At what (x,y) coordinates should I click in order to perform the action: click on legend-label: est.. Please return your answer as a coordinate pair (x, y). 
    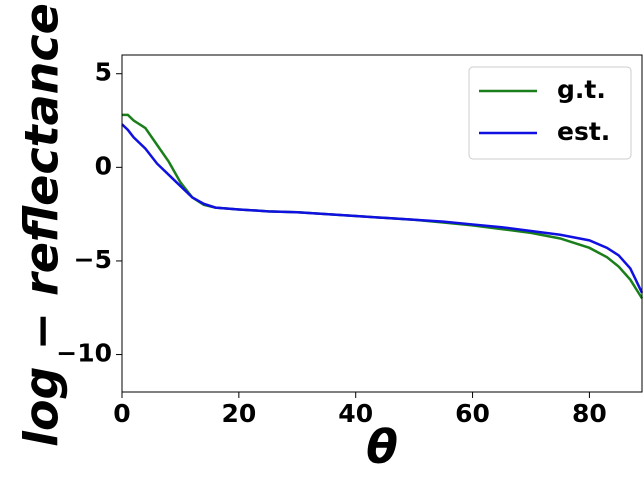
    Looking at the image, I should click on (583, 131).